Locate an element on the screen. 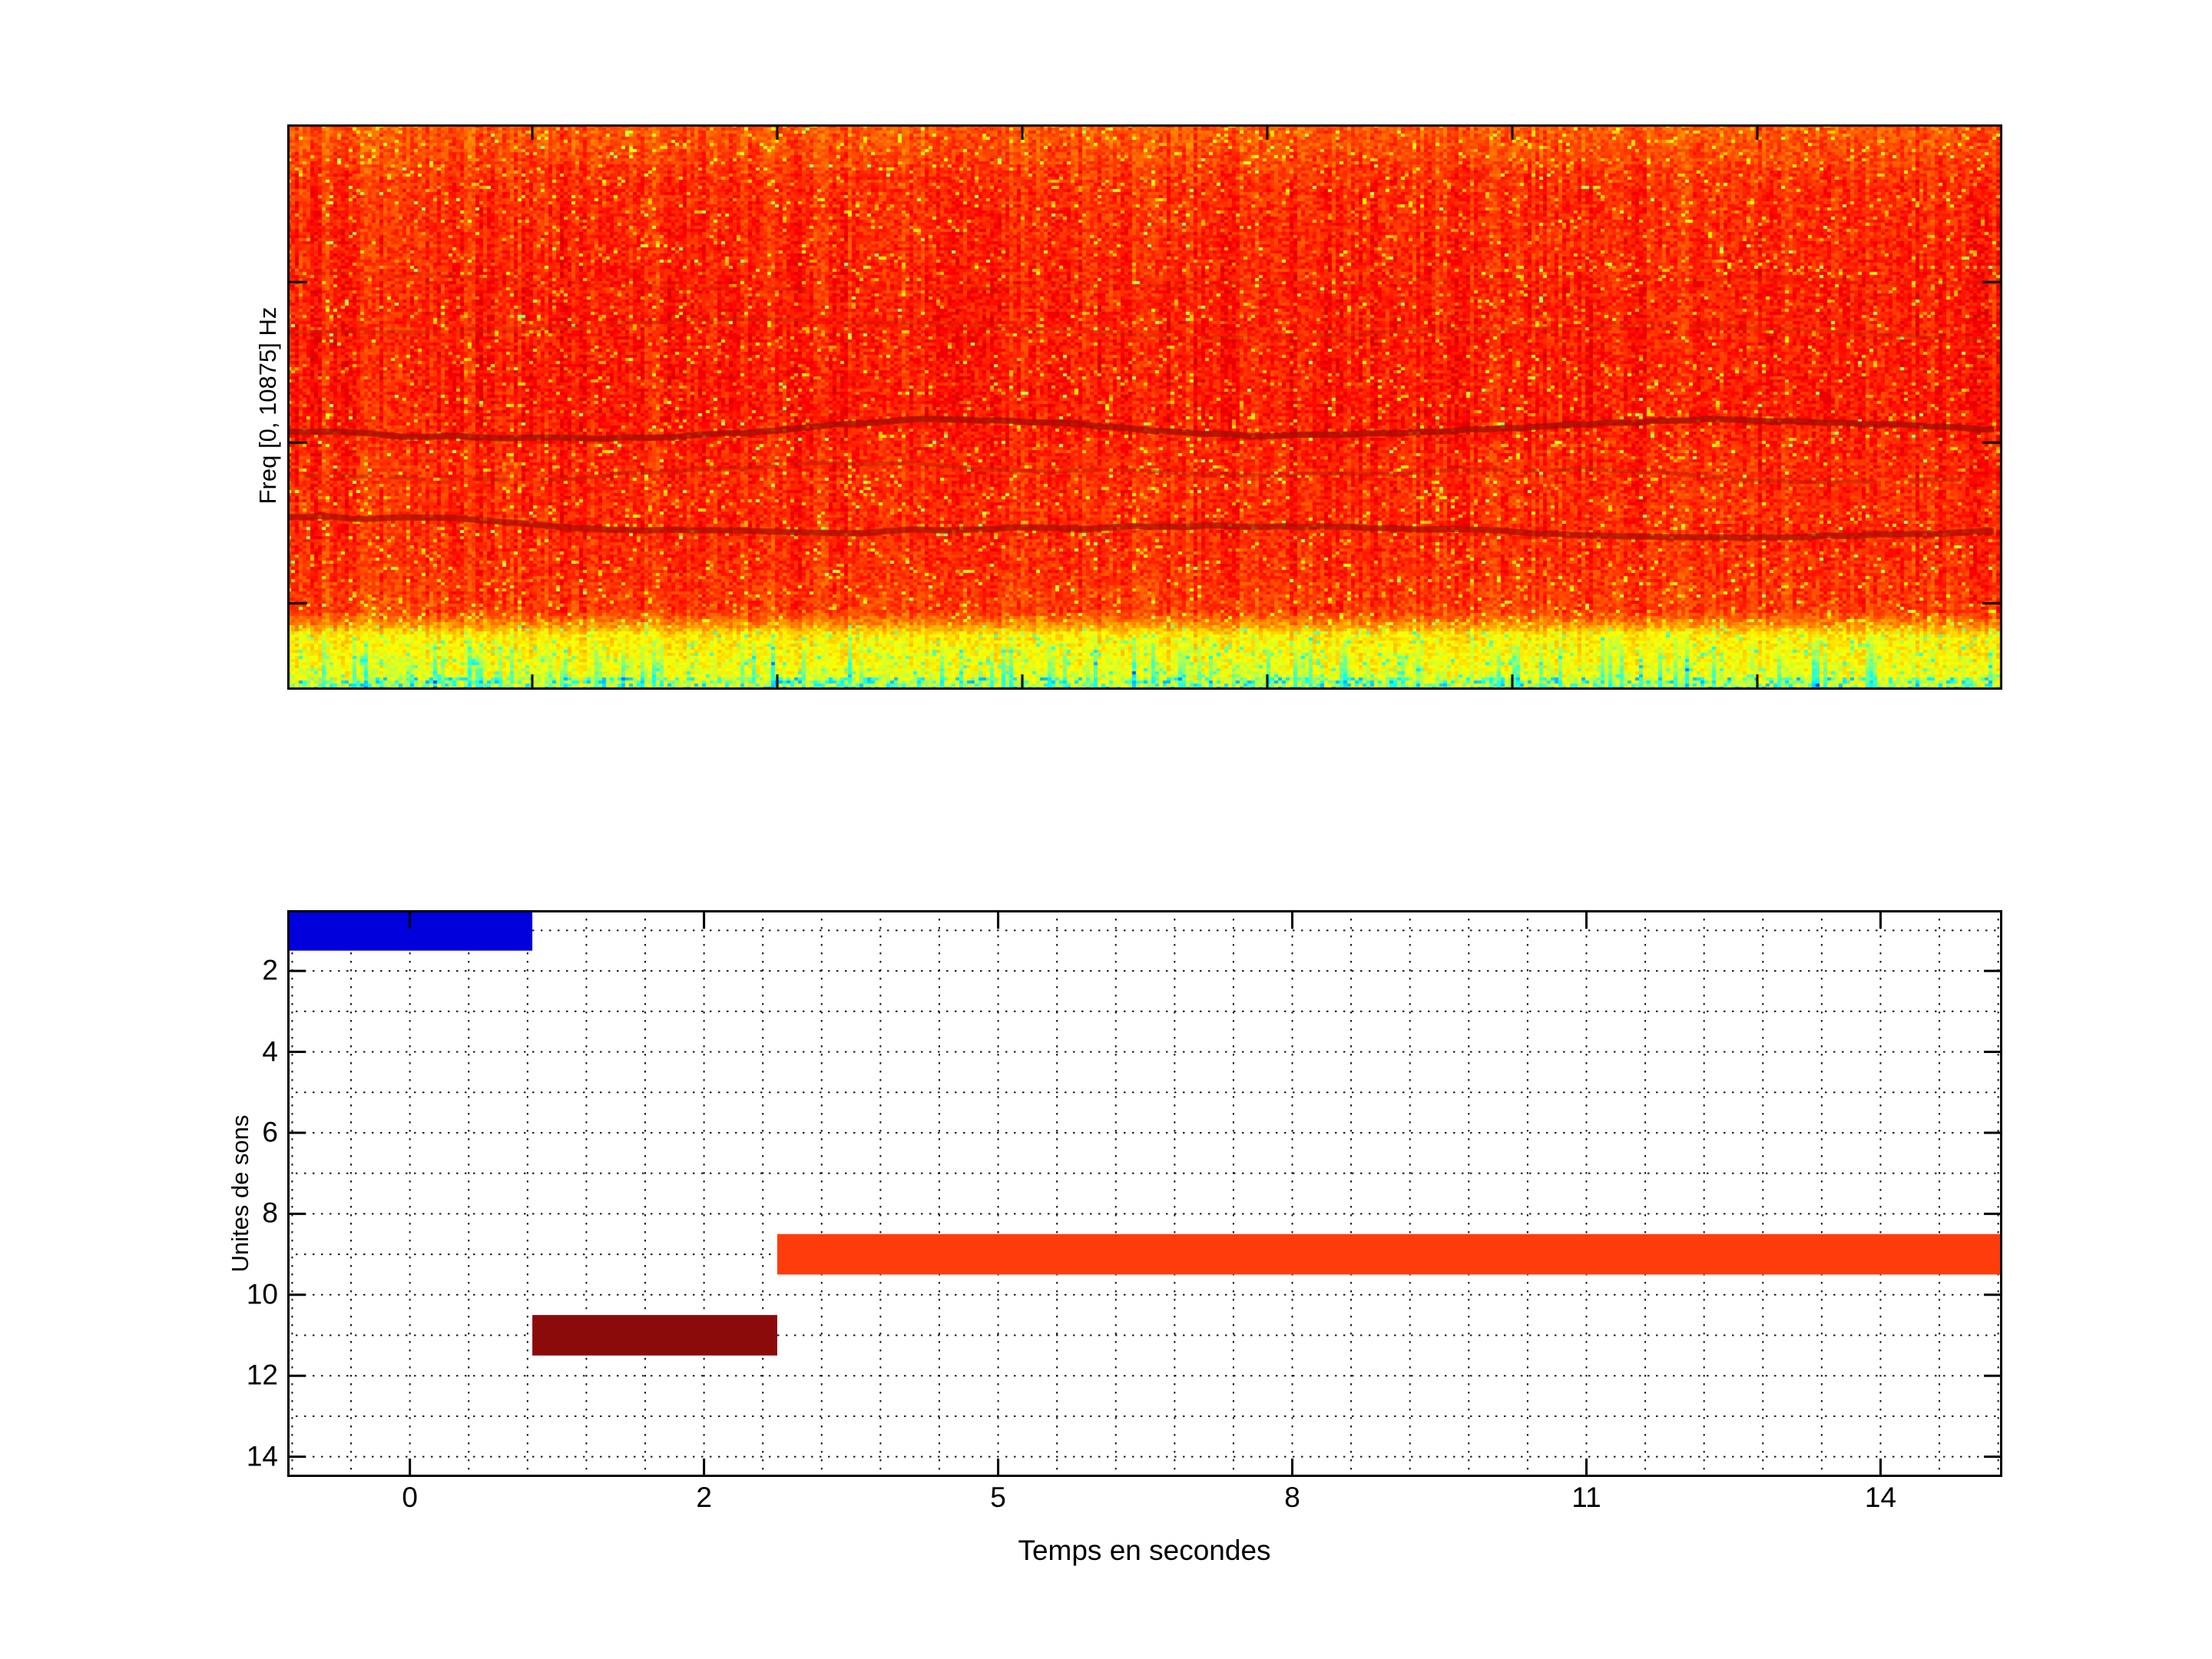  x-tick-label: 0 is located at coordinates (410, 1498).